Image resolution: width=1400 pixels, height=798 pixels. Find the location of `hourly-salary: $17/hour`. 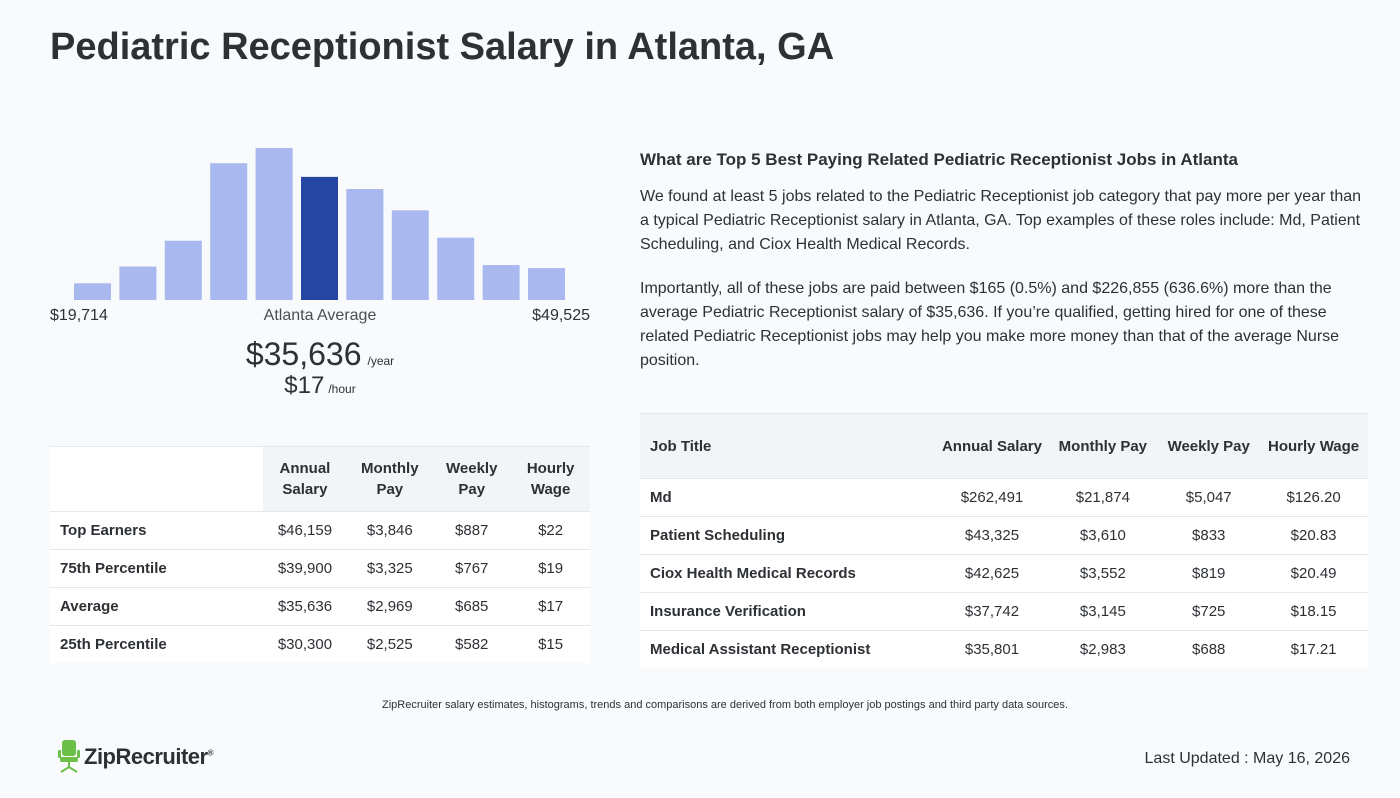

hourly-salary: $17/hour is located at coordinates (320, 386).